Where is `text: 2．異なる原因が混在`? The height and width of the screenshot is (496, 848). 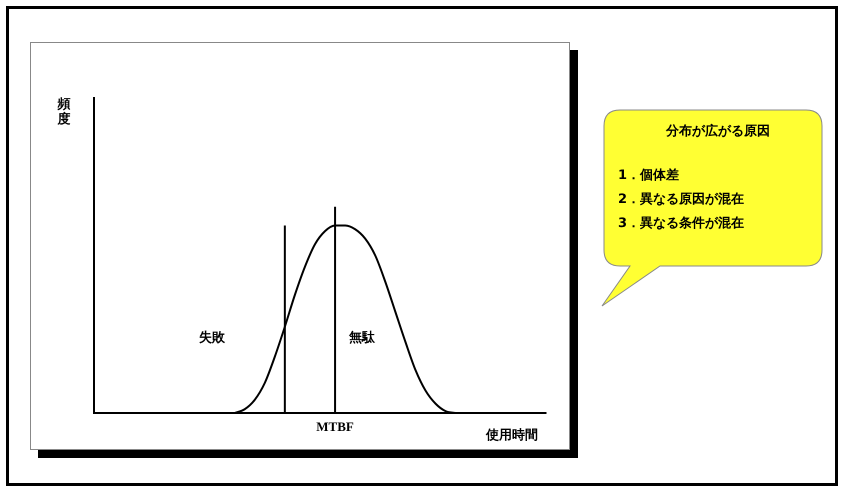 text: 2．異なる原因が混在 is located at coordinates (682, 200).